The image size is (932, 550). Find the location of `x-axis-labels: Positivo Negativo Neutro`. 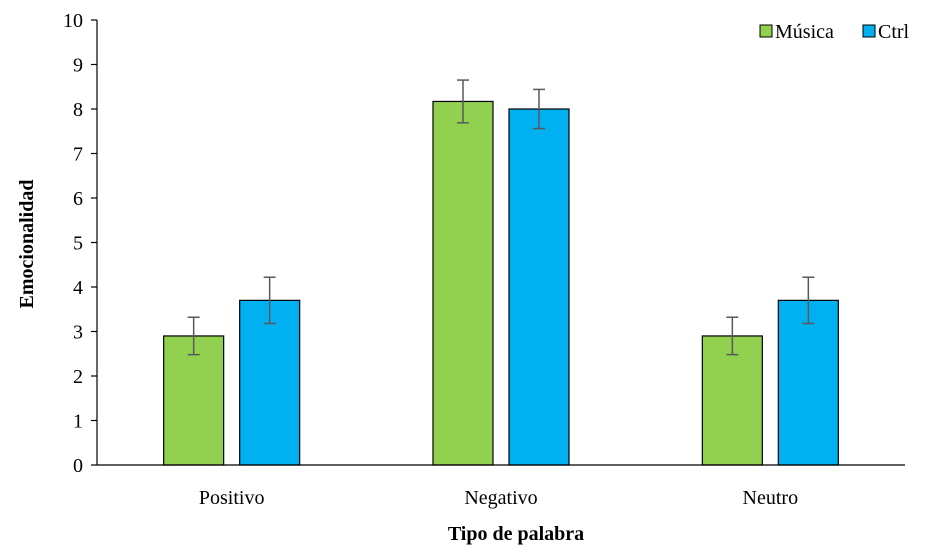

x-axis-labels: Positivo Negativo Neutro is located at coordinates (498, 498).